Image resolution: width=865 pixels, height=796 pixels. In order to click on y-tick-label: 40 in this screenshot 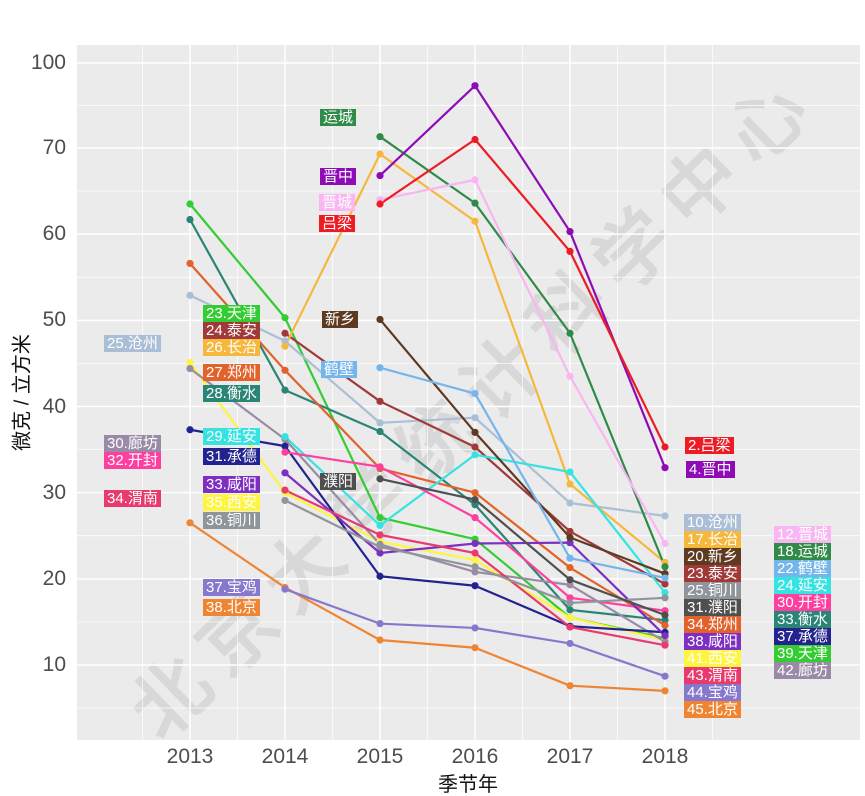, I will do `click(54, 406)`.